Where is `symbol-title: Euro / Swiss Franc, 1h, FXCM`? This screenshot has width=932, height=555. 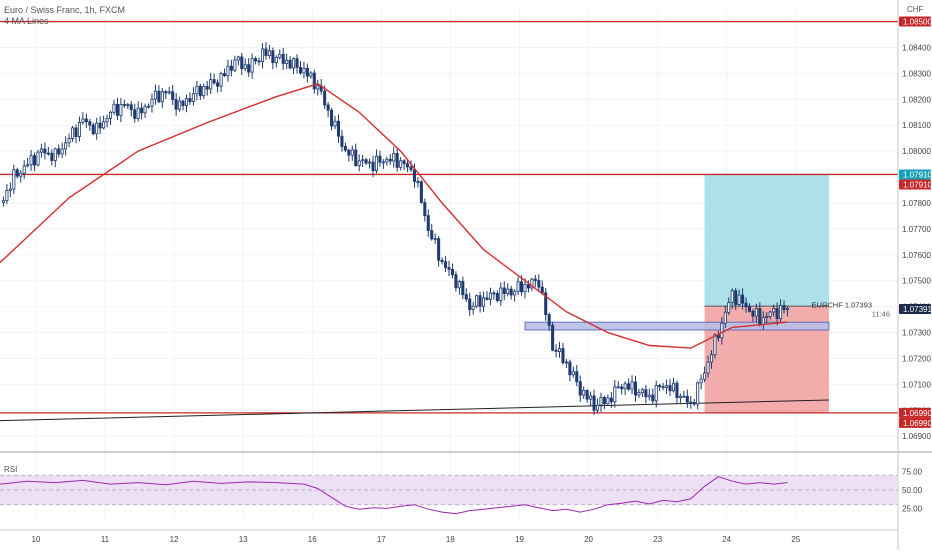 symbol-title: Euro / Swiss Franc, 1h, FXCM is located at coordinates (65, 10).